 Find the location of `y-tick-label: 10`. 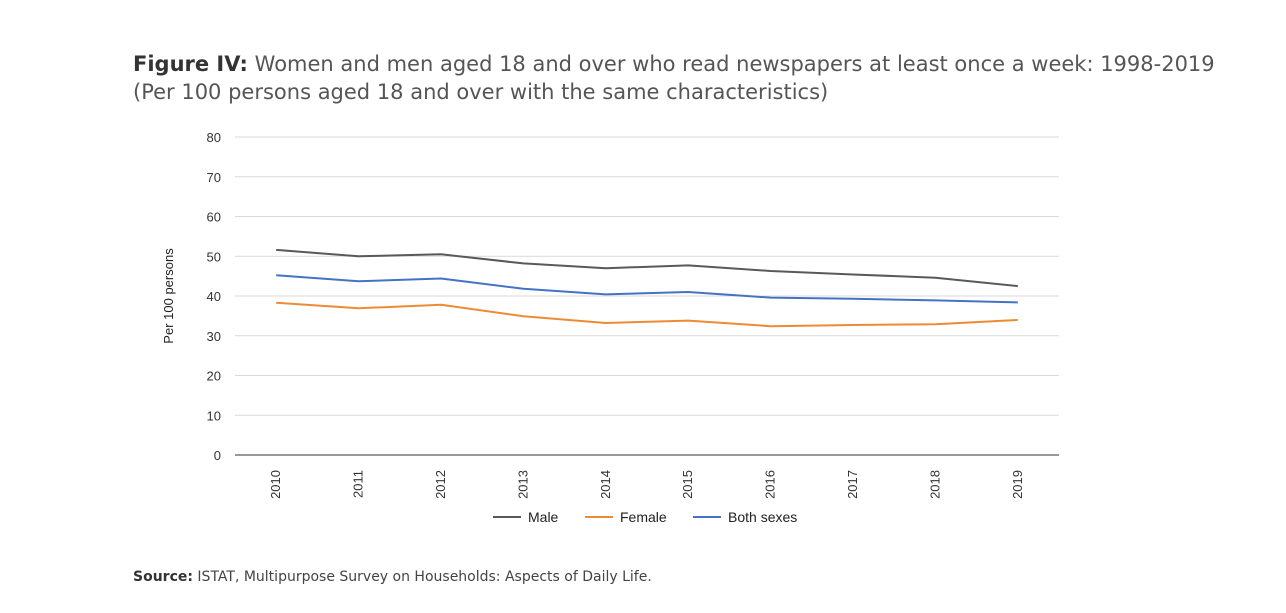

y-tick-label: 10 is located at coordinates (214, 415).